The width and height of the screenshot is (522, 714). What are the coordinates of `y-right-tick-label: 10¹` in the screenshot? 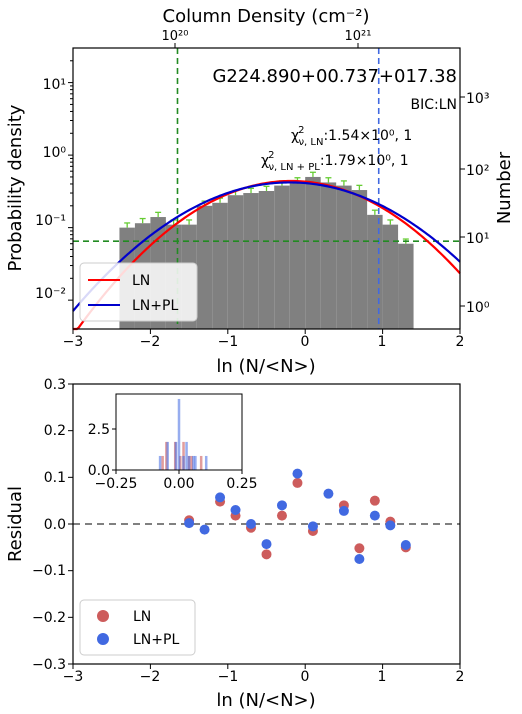 It's located at (477, 239).